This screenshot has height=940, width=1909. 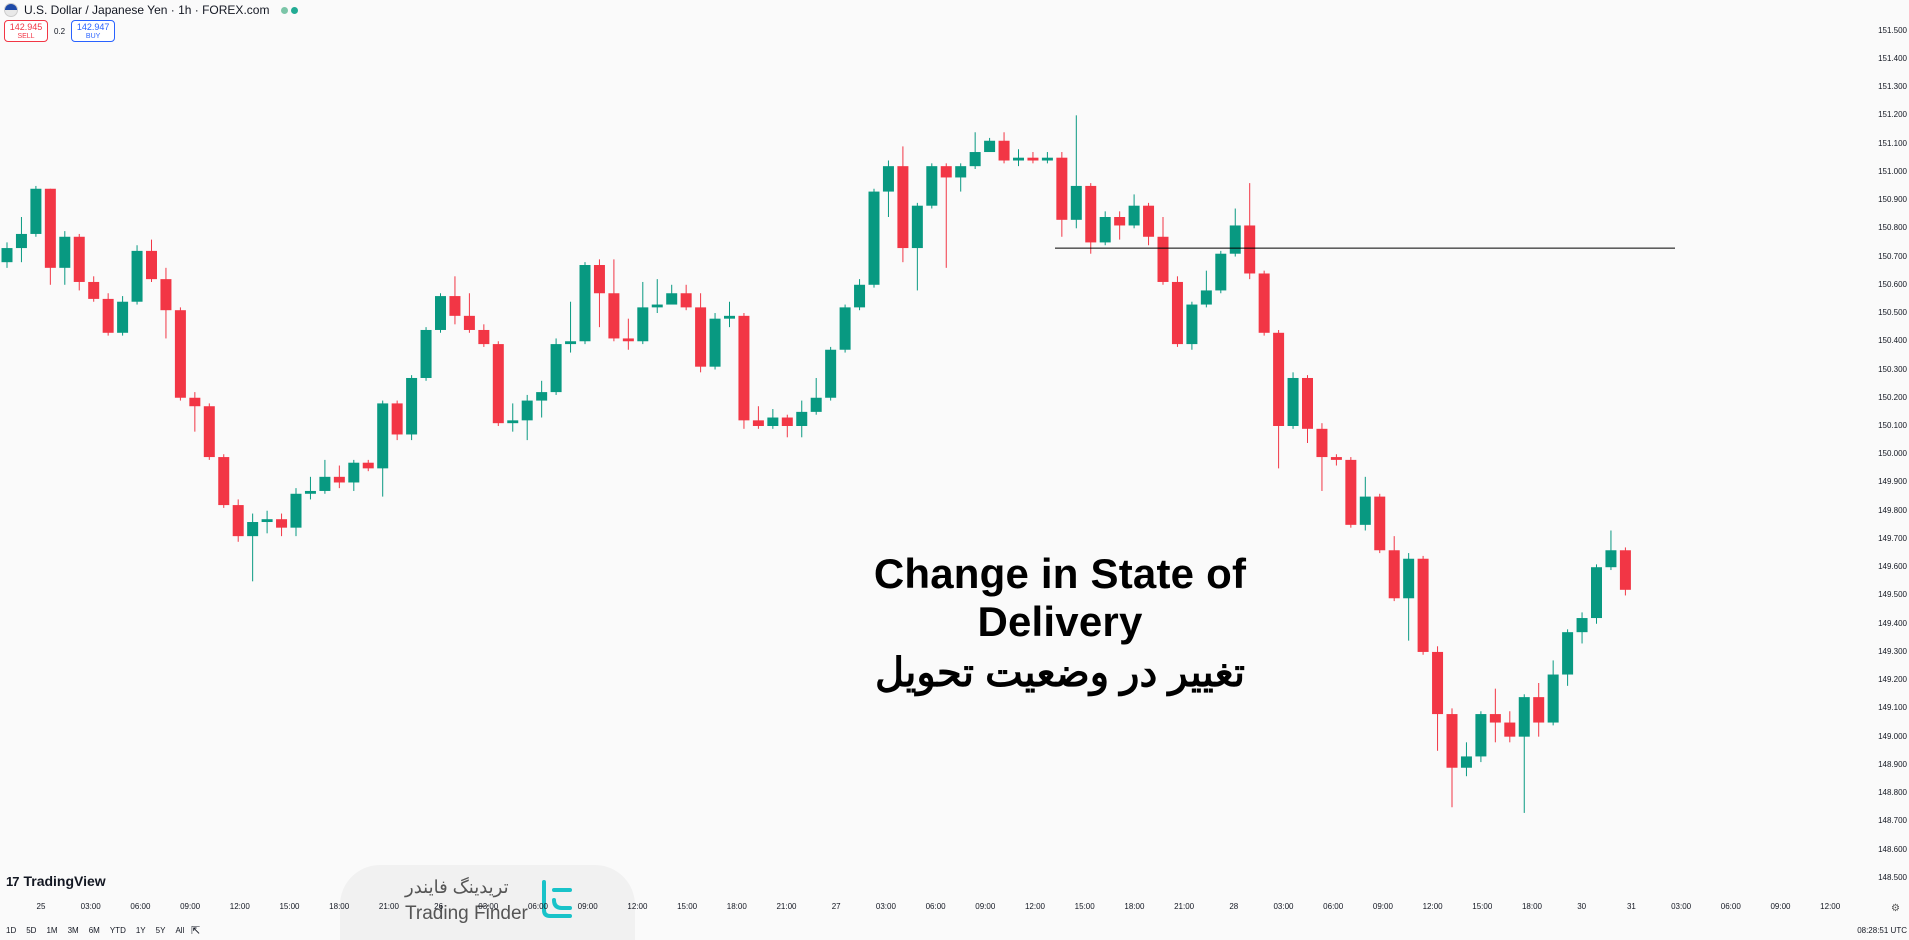 I want to click on trade-panel: 142.945 SELL 0.2 142.947 BUY, so click(x=60, y=31).